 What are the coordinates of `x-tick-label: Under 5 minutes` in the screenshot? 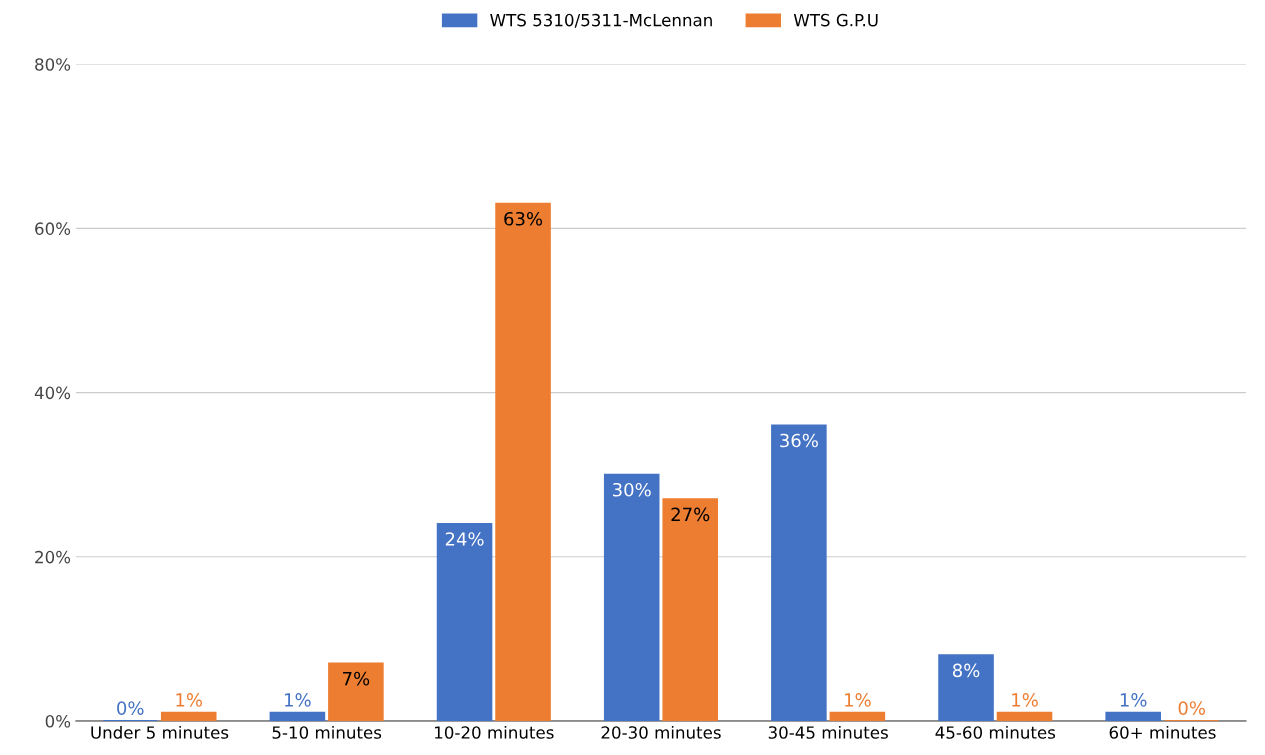 It's located at (160, 732).